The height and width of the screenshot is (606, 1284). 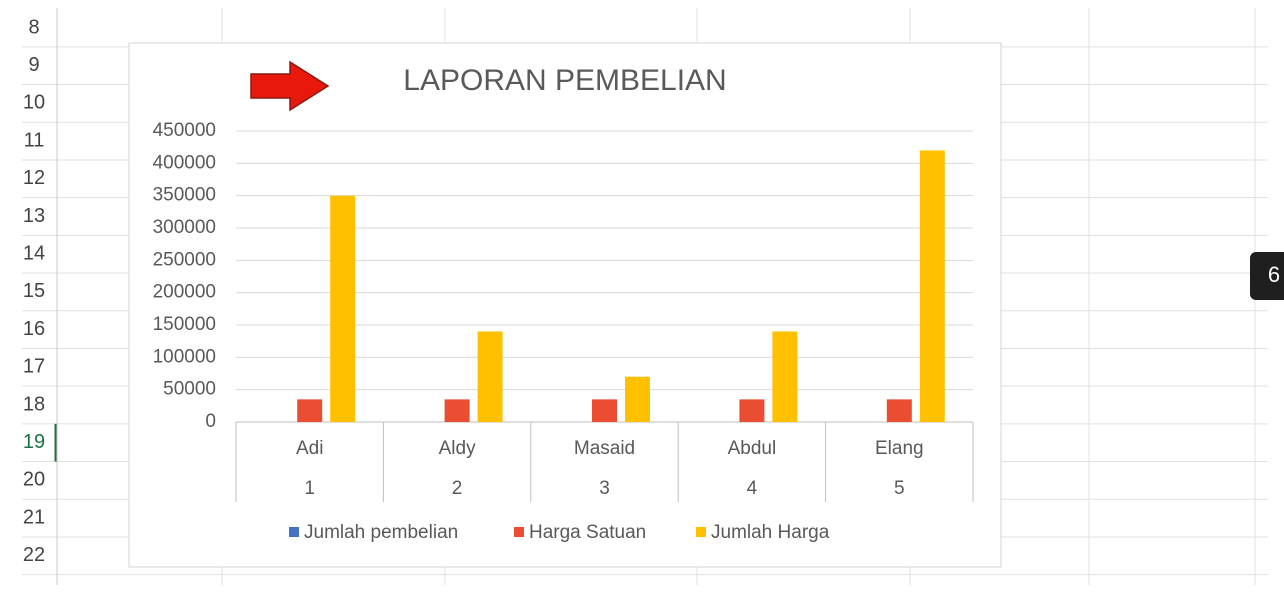 What do you see at coordinates (457, 488) in the screenshot?
I see `x-group-label: 2` at bounding box center [457, 488].